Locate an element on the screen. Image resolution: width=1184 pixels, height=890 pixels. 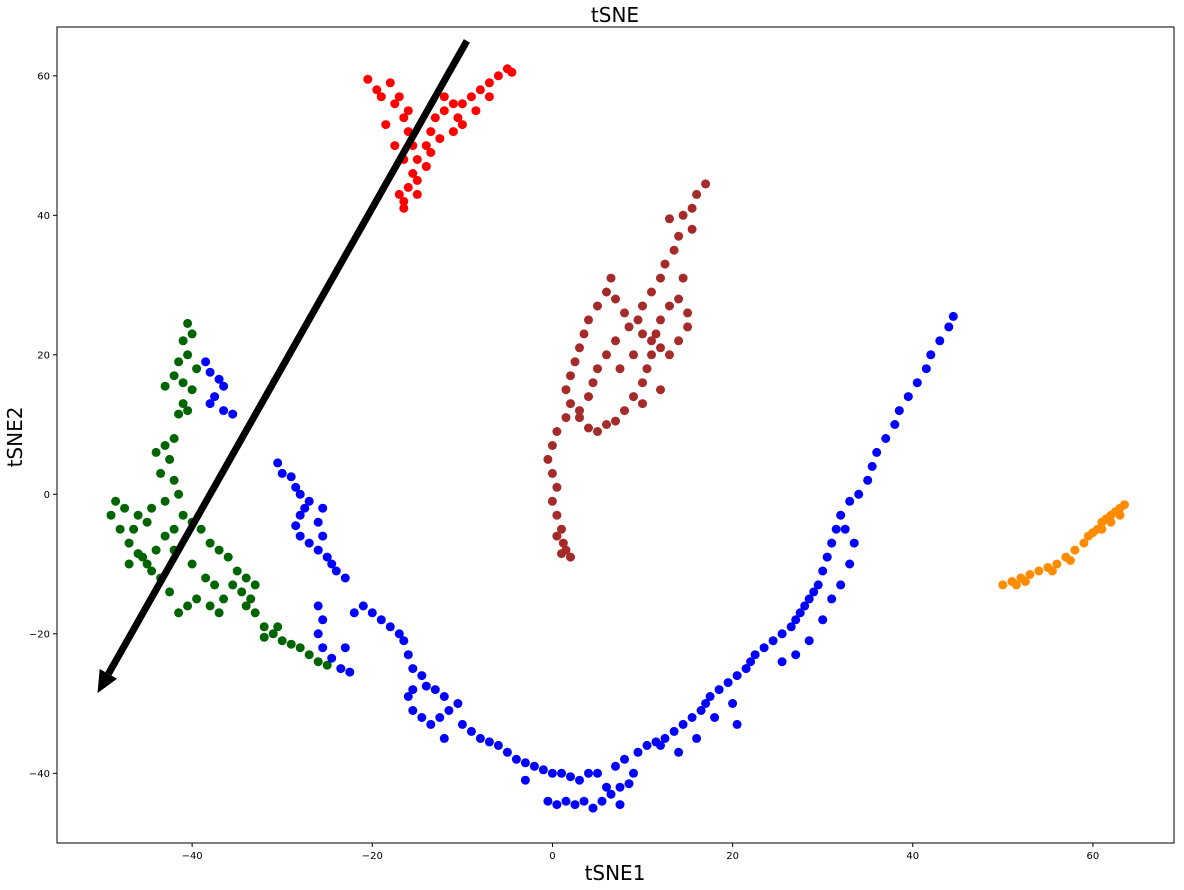
x-tick-label: −20 is located at coordinates (372, 856).